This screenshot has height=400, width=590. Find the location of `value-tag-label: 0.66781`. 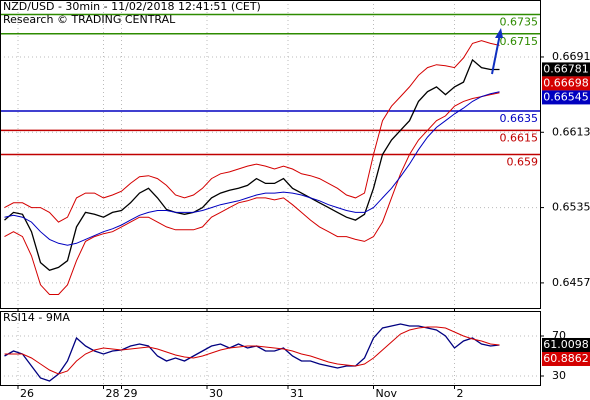

value-tag-label: 0.66781 is located at coordinates (566, 68).